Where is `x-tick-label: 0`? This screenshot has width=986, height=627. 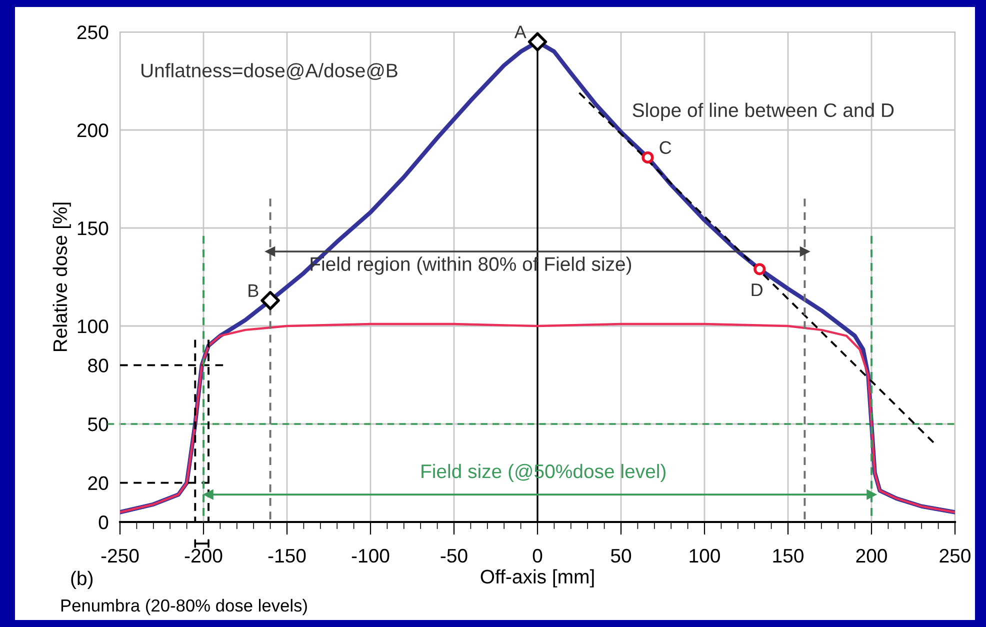 x-tick-label: 0 is located at coordinates (537, 555).